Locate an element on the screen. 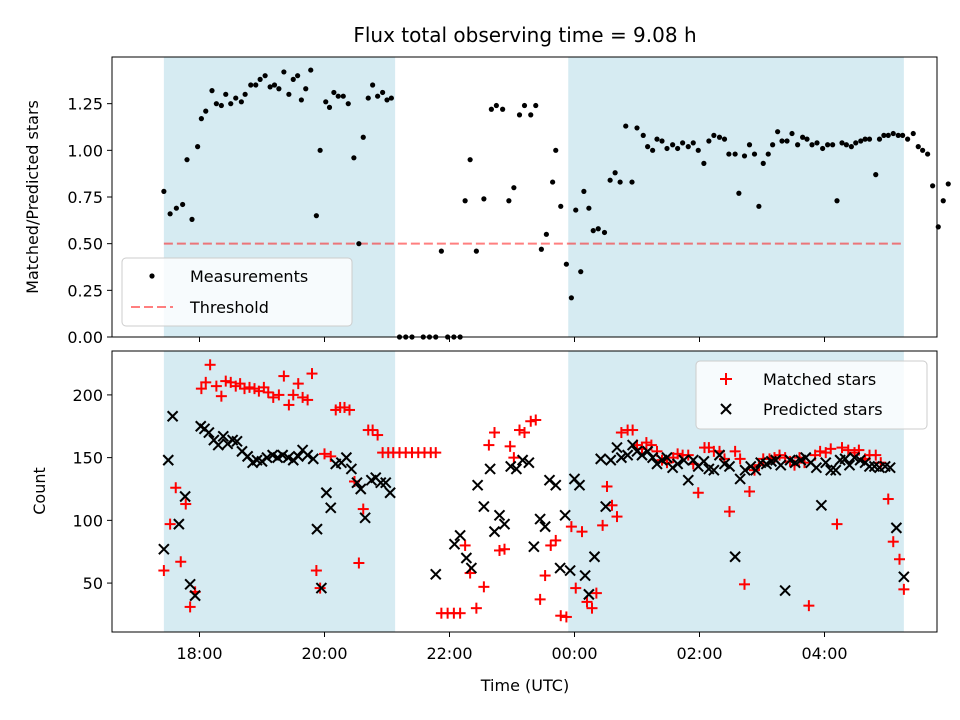  y-tick-label: 200 is located at coordinates (87, 395).